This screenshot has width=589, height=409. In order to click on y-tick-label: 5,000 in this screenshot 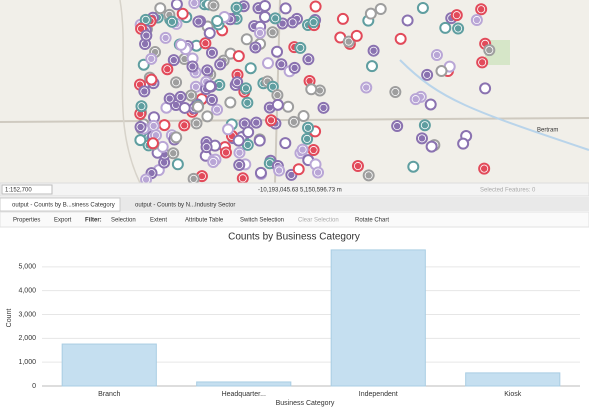, I will do `click(27, 267)`.